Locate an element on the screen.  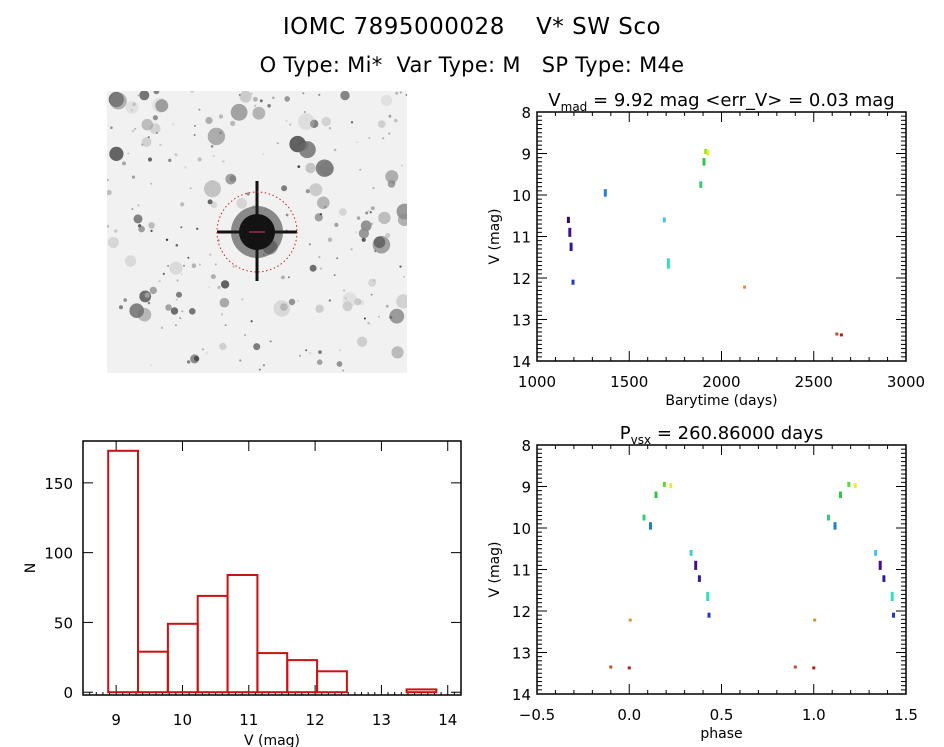
histogram-frame is located at coordinates (272, 568).